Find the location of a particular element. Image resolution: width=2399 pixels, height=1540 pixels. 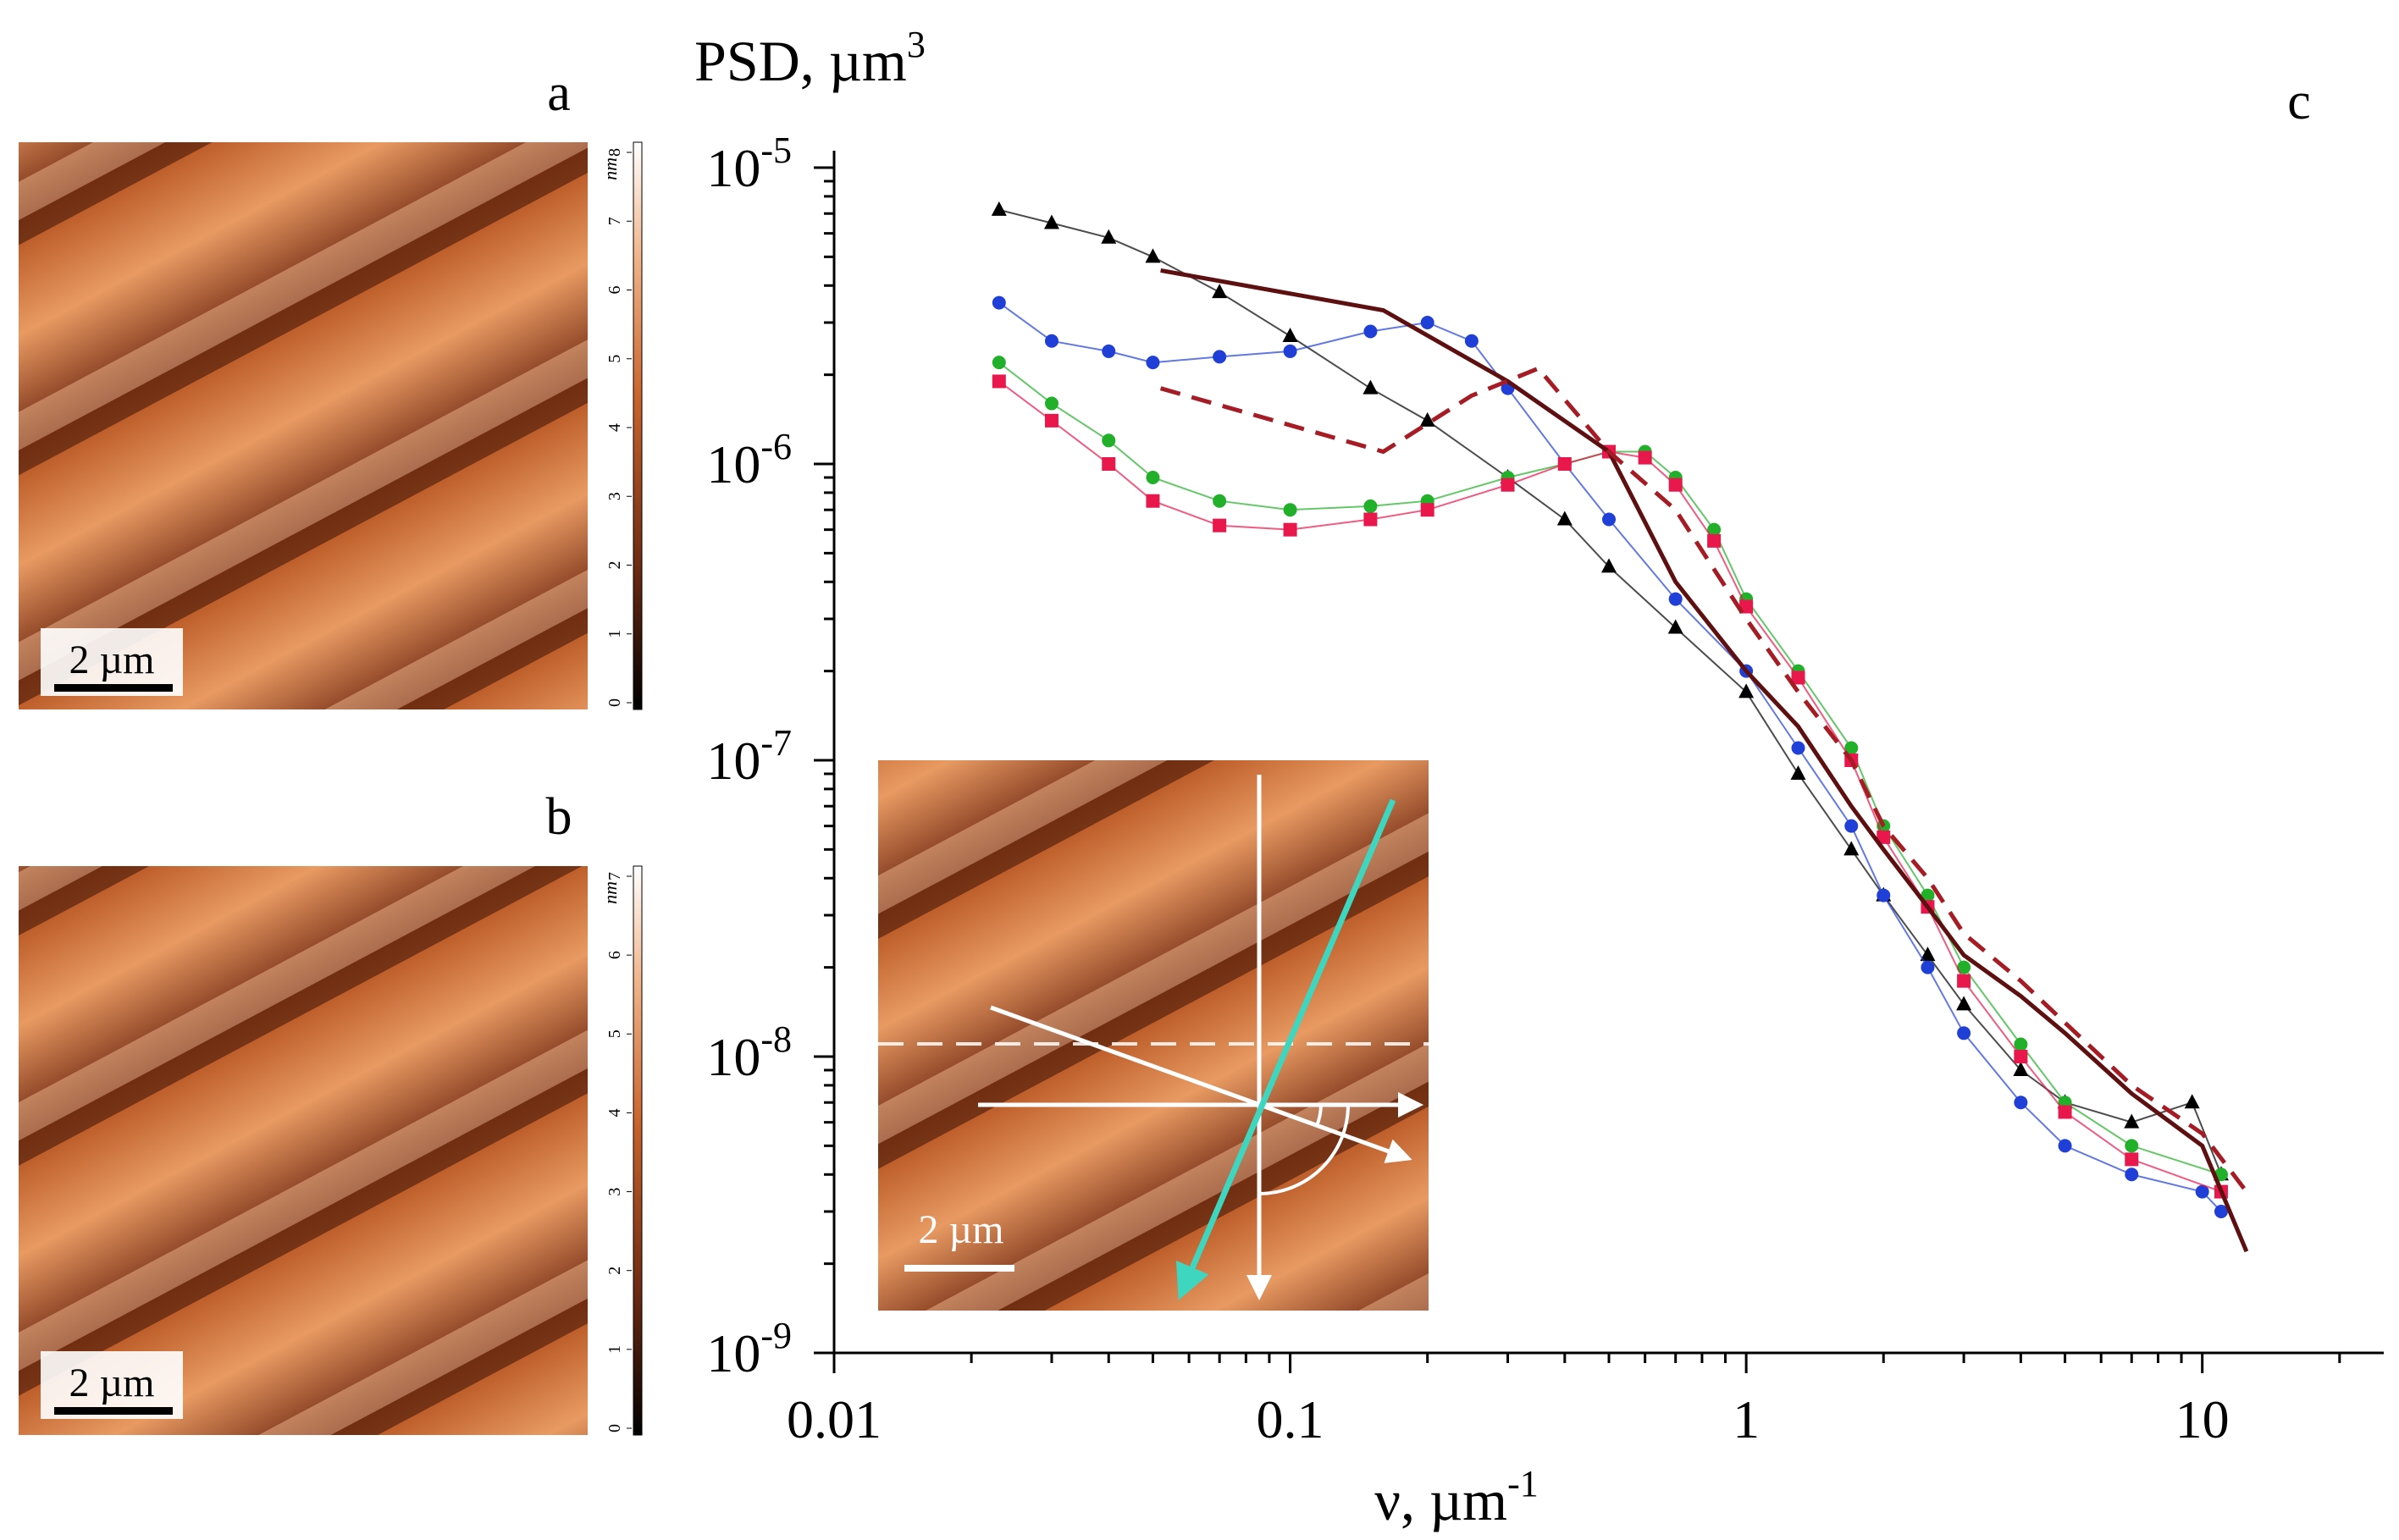

scalebar-b is located at coordinates (114, 1411).